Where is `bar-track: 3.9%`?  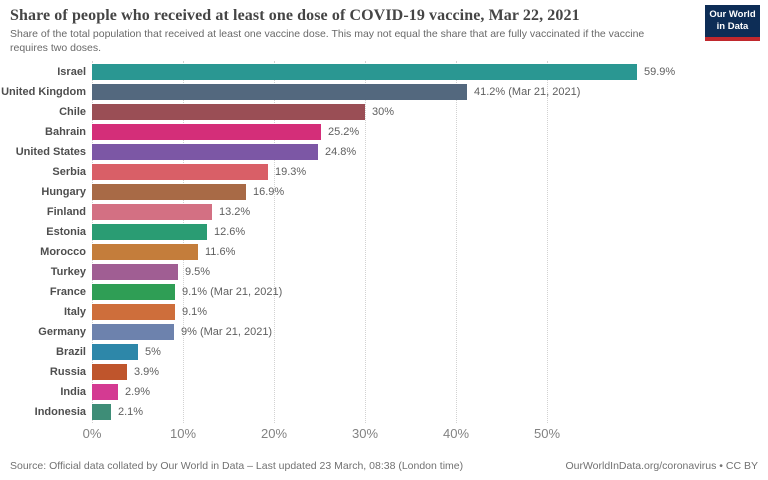
bar-track: 3.9% is located at coordinates (430, 372).